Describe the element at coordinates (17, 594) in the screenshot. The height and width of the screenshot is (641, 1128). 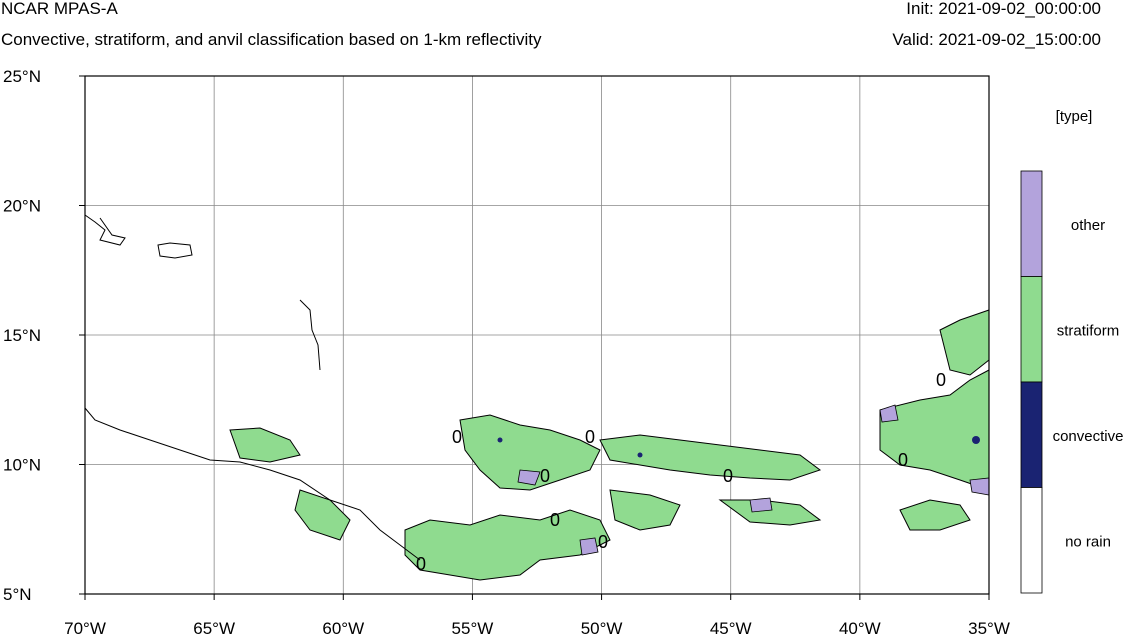
I see `lat-tick-label: 5°N` at that location.